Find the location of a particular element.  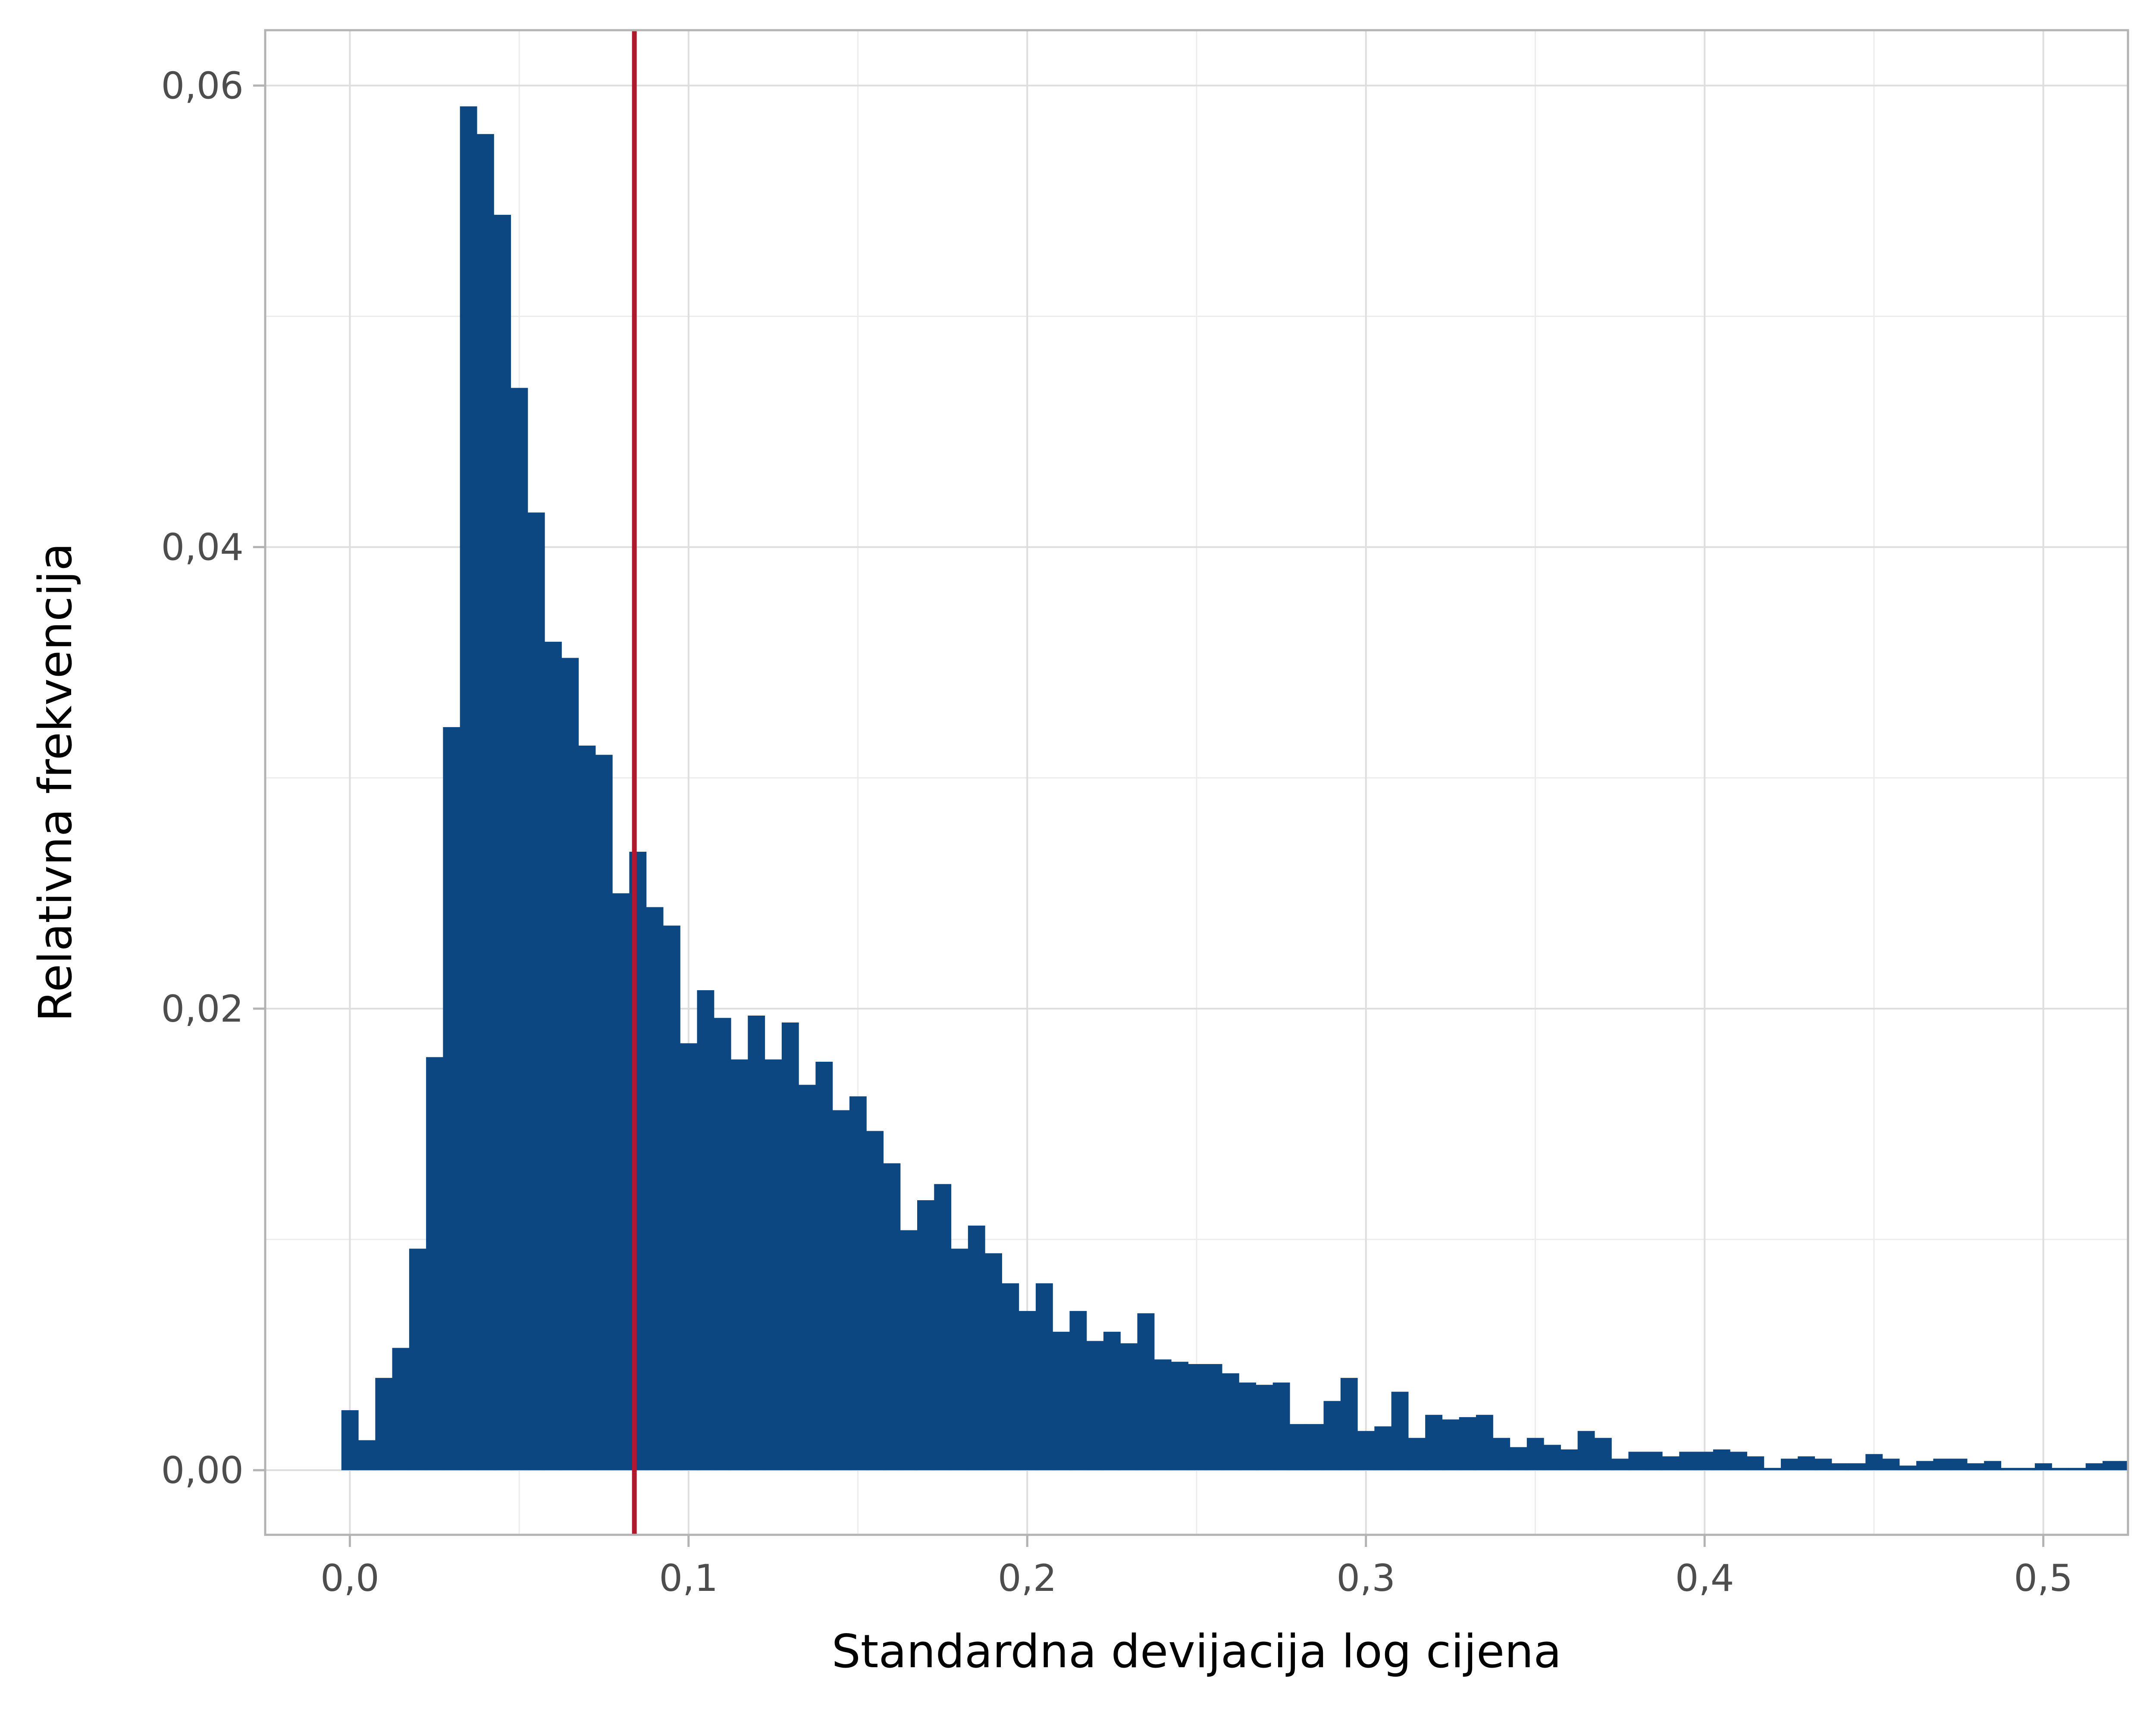

x-tick-label: 0,2 is located at coordinates (1027, 1579).